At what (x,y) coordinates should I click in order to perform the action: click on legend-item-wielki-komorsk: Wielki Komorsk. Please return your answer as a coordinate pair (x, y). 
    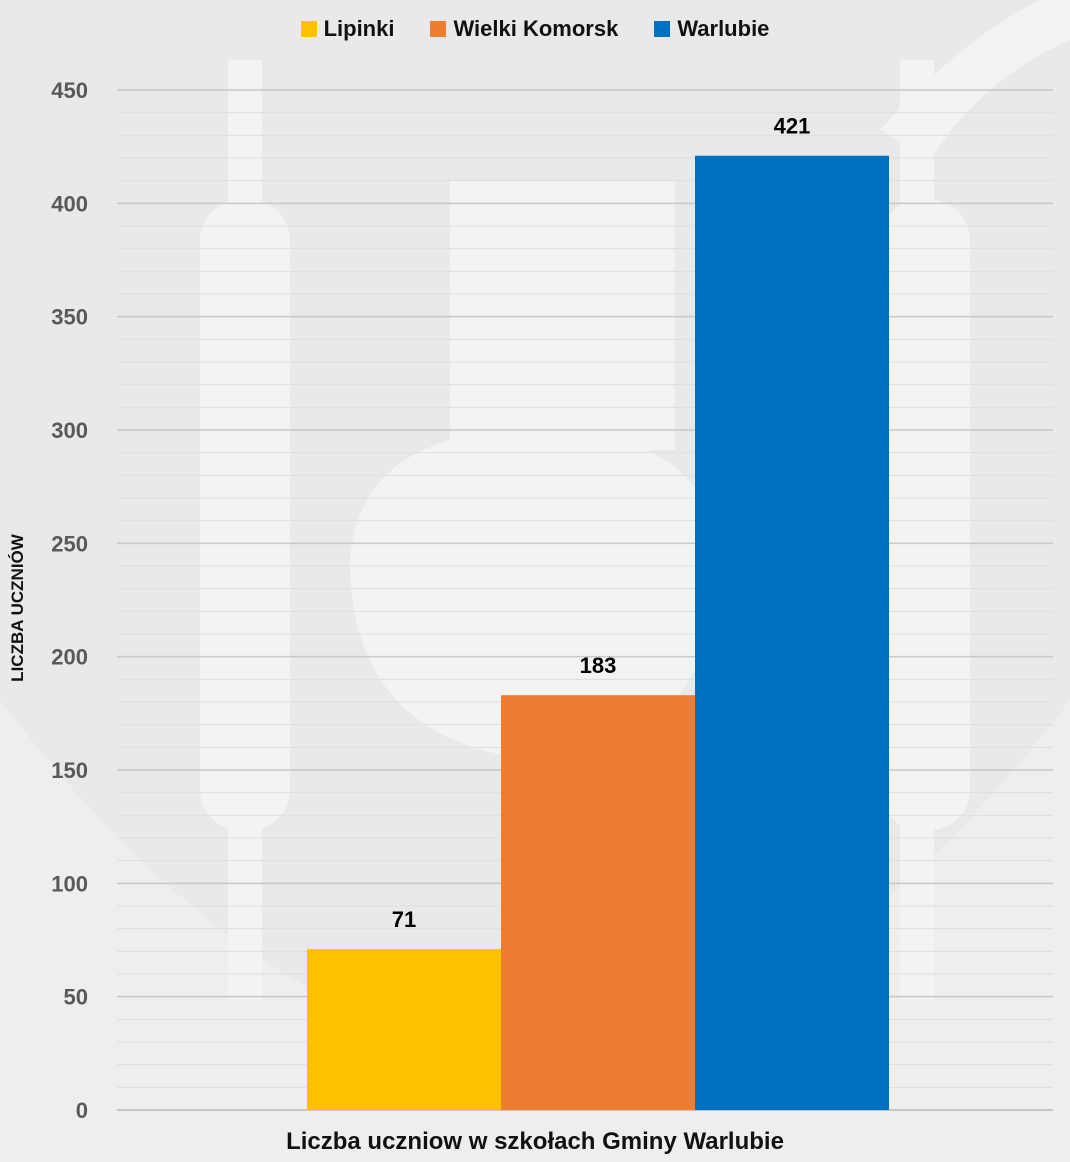
    Looking at the image, I should click on (524, 29).